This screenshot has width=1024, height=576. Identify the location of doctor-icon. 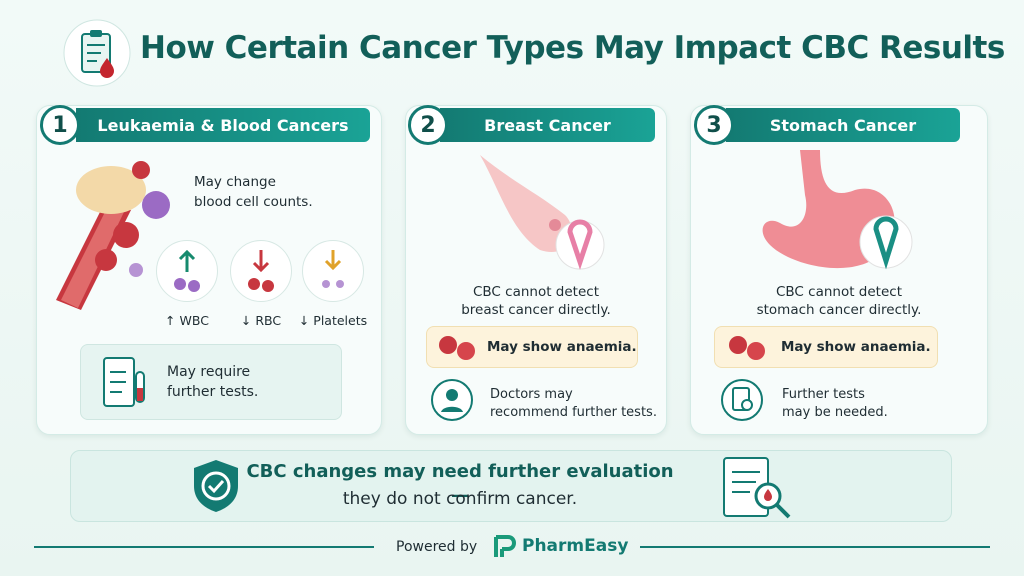
(452, 400).